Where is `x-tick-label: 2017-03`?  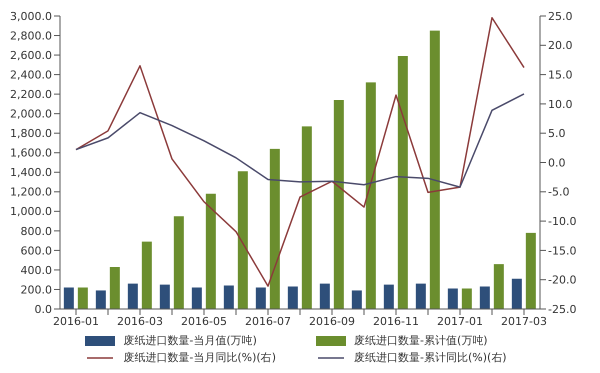
x-tick-label: 2017-03 is located at coordinates (524, 321).